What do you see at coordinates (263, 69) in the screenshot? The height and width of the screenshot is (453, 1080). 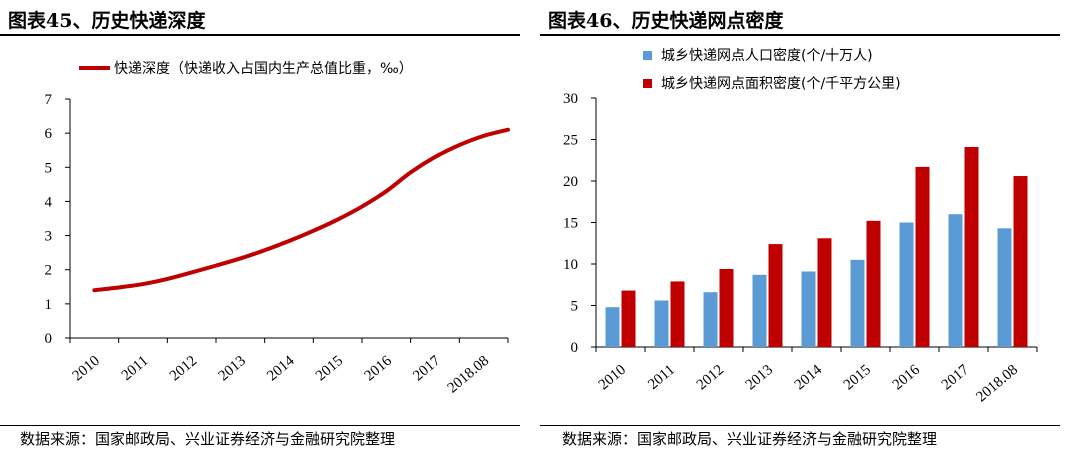 I see `legend-label: 快递深度（快递收入占国内生产总值比重，‰）` at bounding box center [263, 69].